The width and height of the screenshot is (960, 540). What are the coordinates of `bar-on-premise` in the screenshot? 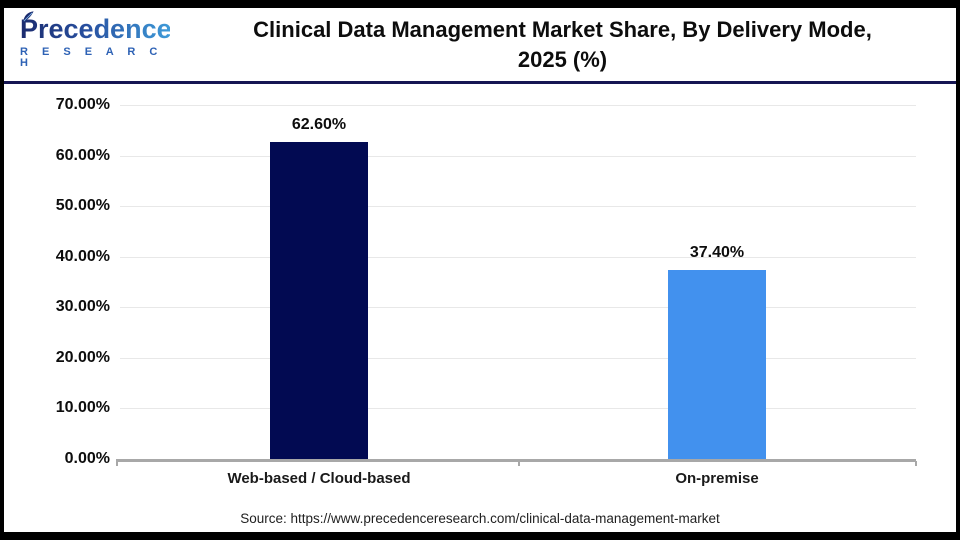 It's located at (717, 364).